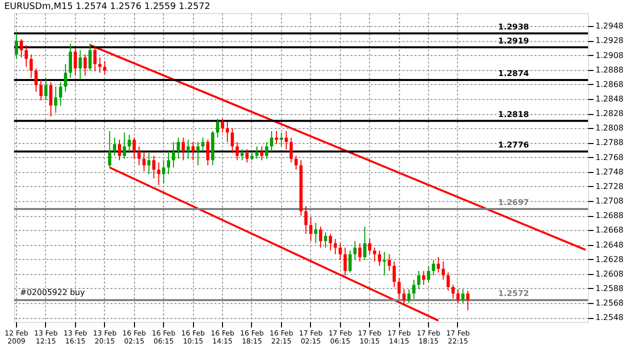  What do you see at coordinates (514, 114) in the screenshot?
I see `ref-line-label: 1.2818` at bounding box center [514, 114].